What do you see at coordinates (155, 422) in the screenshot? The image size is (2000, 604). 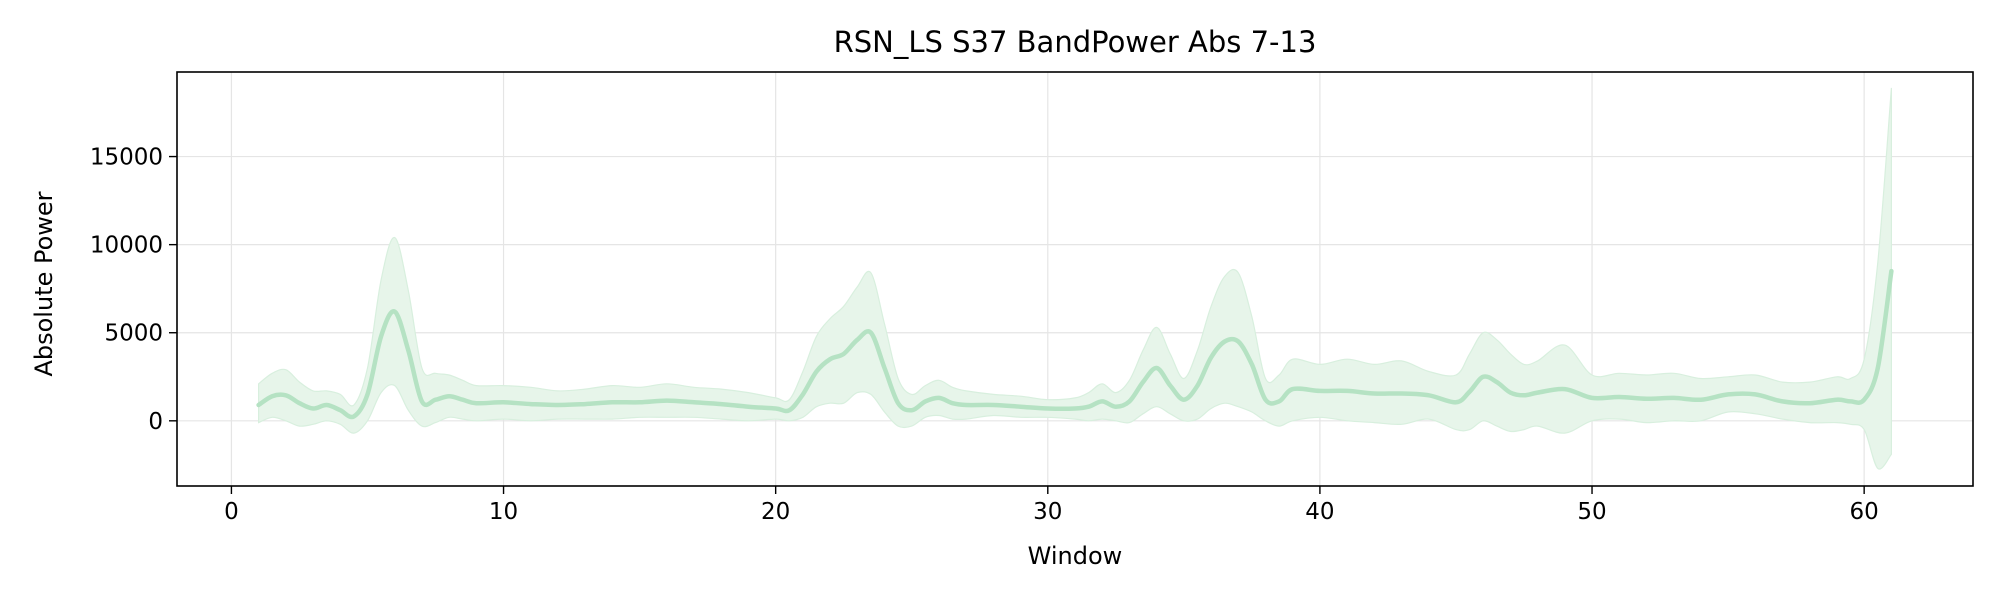 I see `y-tick-label: 0` at bounding box center [155, 422].